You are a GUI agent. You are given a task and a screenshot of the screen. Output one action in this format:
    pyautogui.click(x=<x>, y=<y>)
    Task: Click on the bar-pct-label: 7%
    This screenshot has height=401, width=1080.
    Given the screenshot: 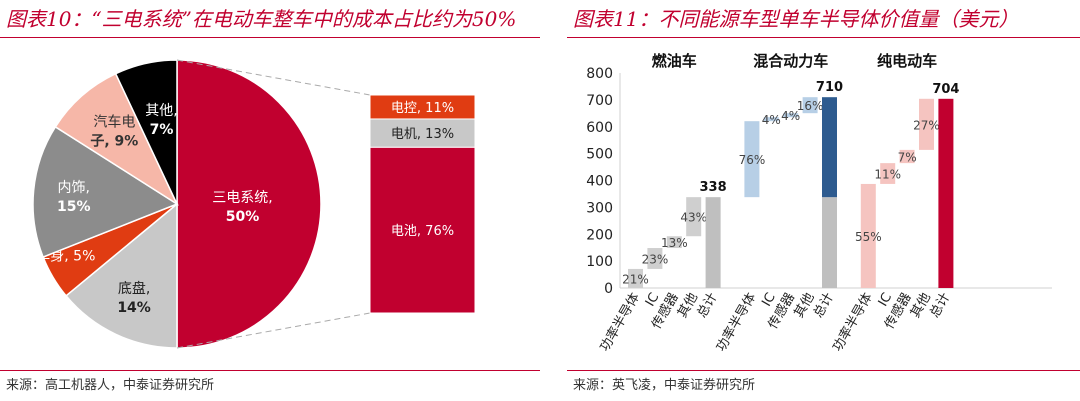 What is the action you would take?
    pyautogui.click(x=907, y=158)
    